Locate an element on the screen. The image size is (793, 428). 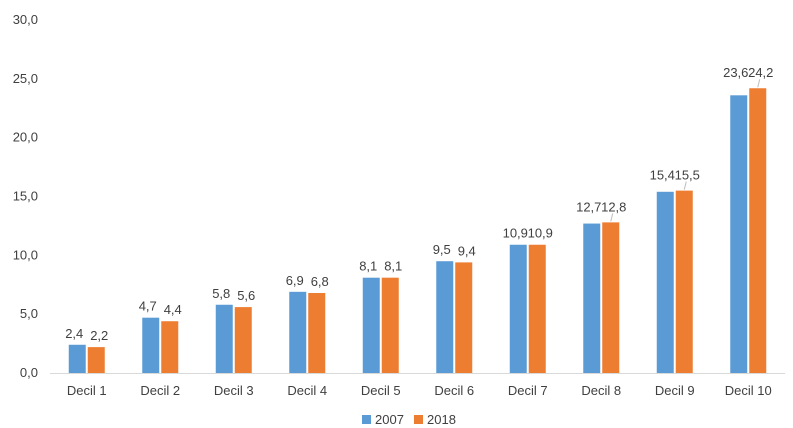
data-label-2018-1: 2,2 is located at coordinates (99, 335).